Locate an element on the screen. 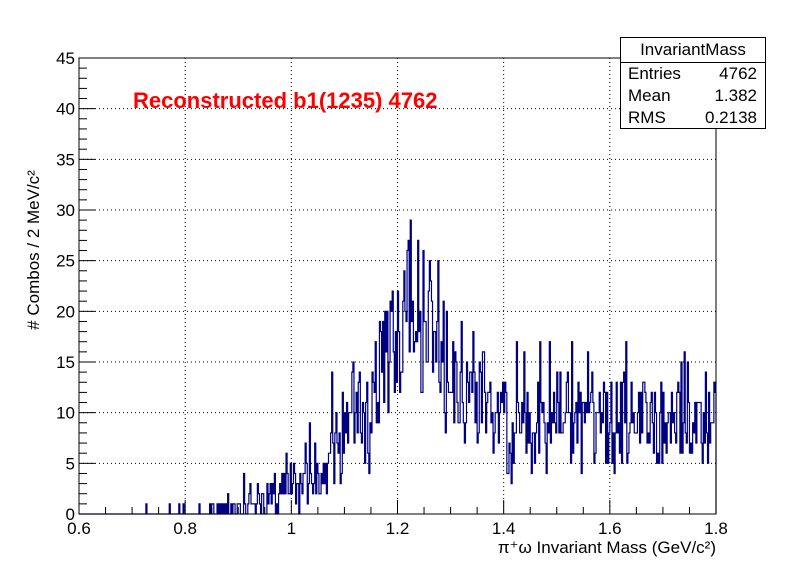 Image resolution: width=796 pixels, height=572 pixels. stats-entries-value: 4762 is located at coordinates (738, 73).